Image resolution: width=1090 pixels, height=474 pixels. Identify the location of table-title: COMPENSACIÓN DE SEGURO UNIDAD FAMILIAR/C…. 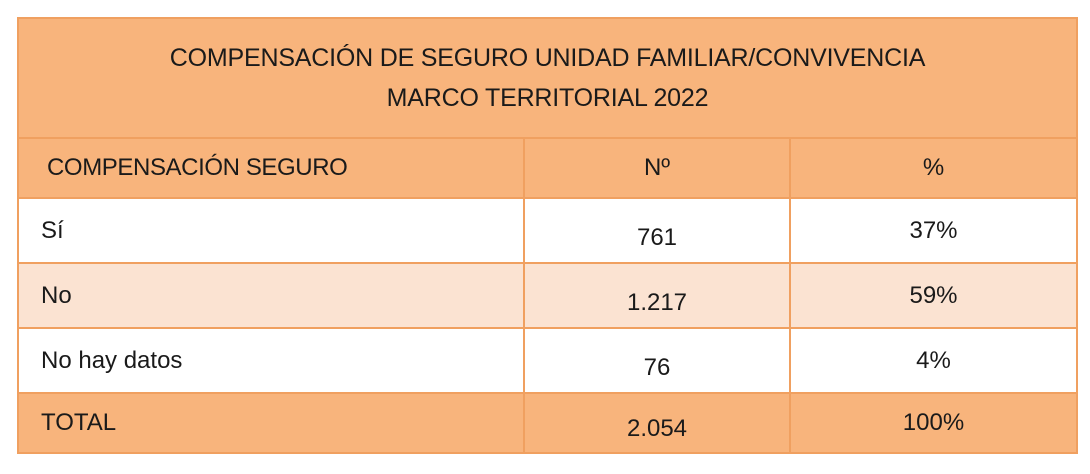
(547, 58).